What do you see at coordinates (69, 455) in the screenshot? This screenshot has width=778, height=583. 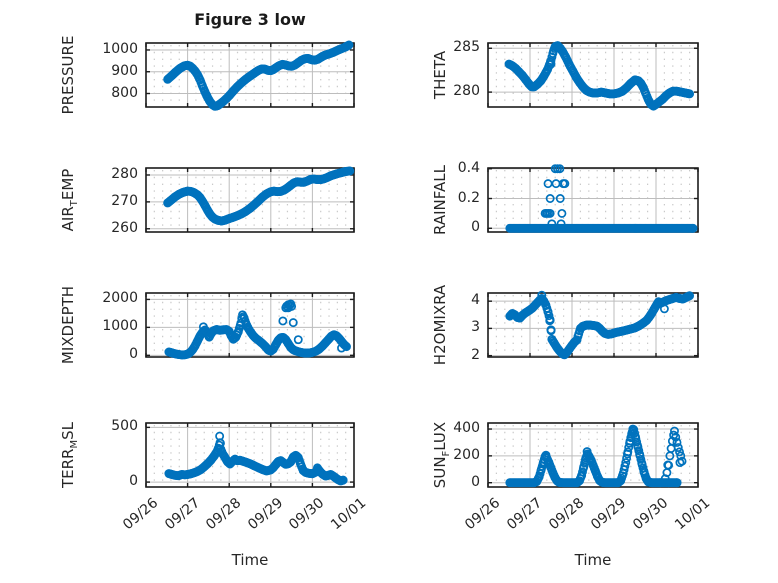 I see `y-axis-label-terr-msl: TERRMSL` at bounding box center [69, 455].